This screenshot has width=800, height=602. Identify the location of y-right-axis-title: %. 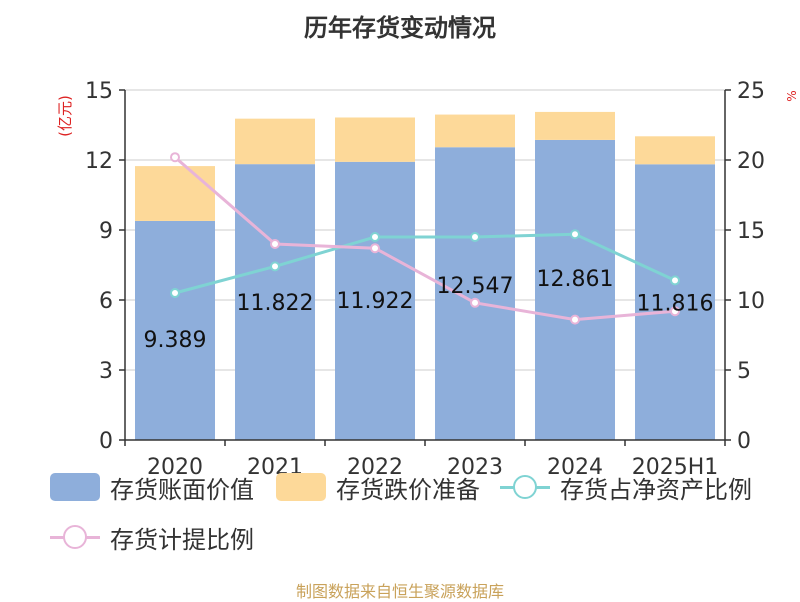
(792, 95).